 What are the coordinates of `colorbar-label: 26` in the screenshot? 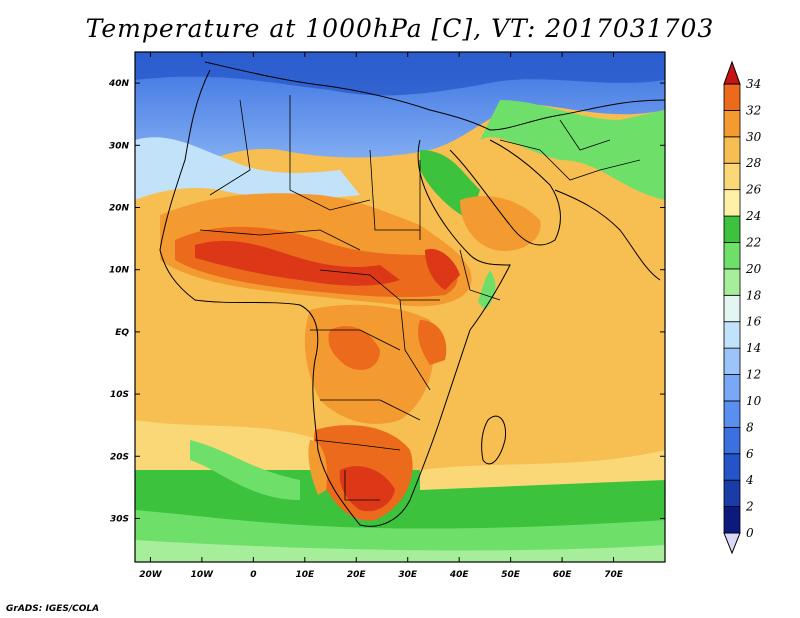 It's located at (753, 190).